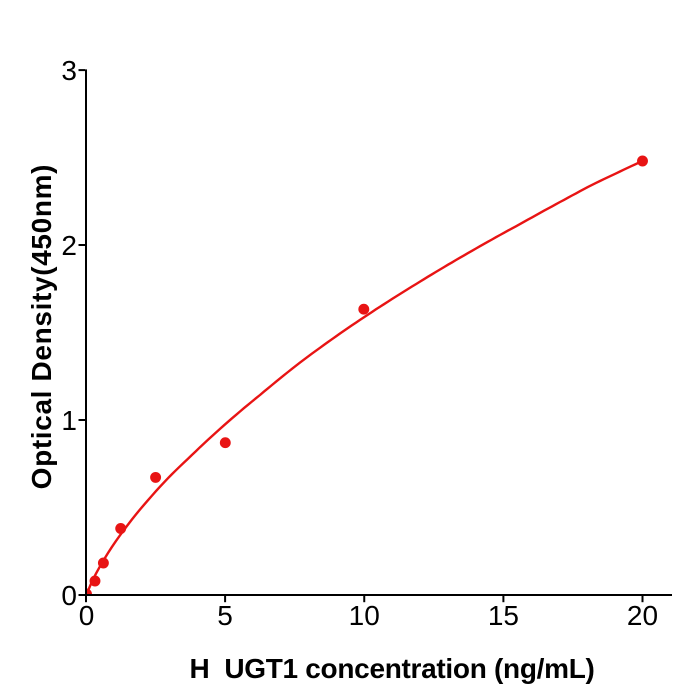 The image size is (700, 700). Describe the element at coordinates (225, 615) in the screenshot. I see `svg-text: 5` at that location.